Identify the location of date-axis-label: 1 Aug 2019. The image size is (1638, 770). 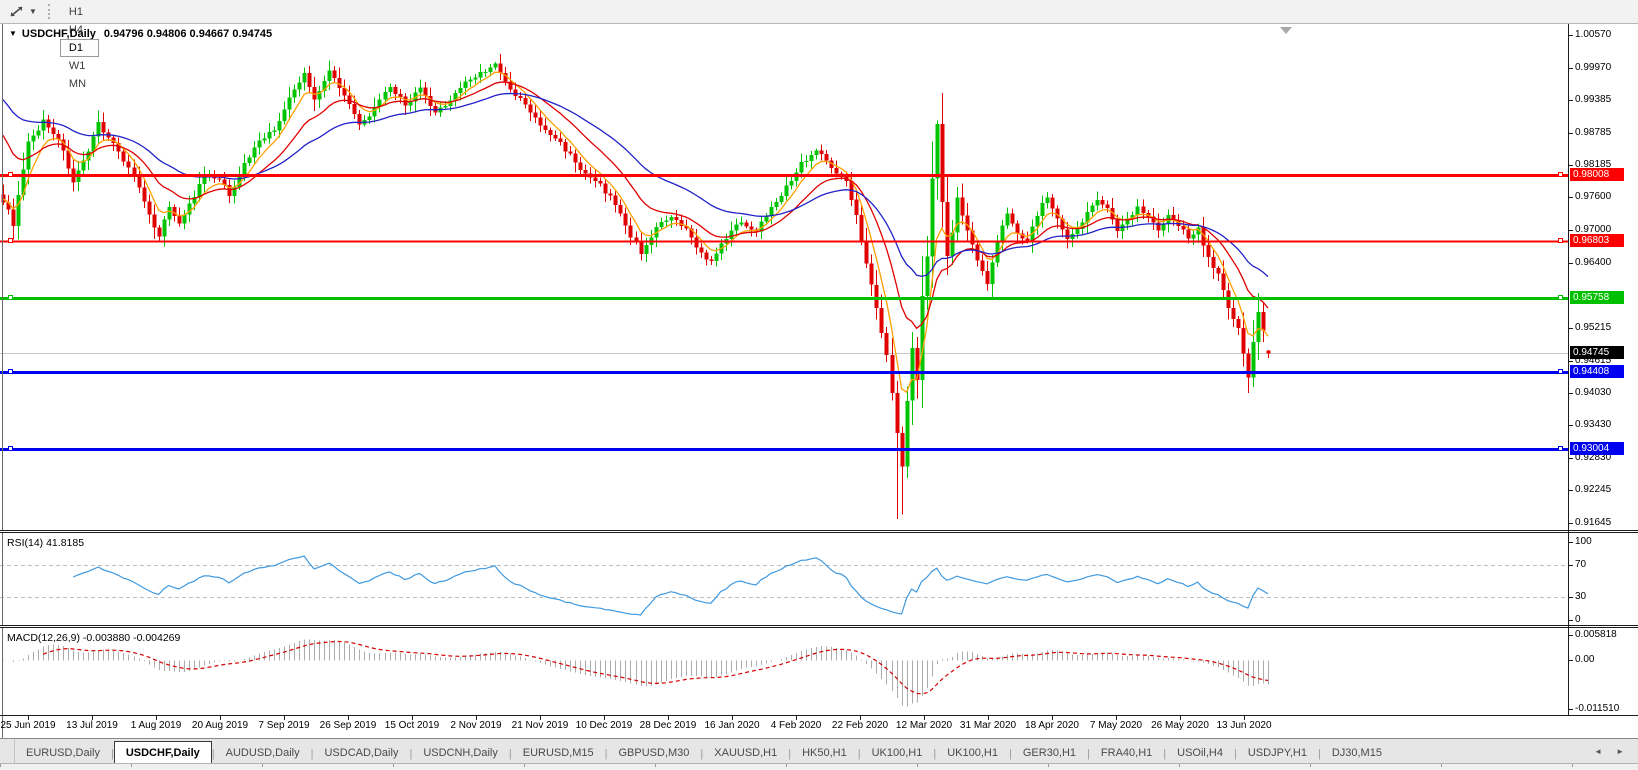
(156, 725).